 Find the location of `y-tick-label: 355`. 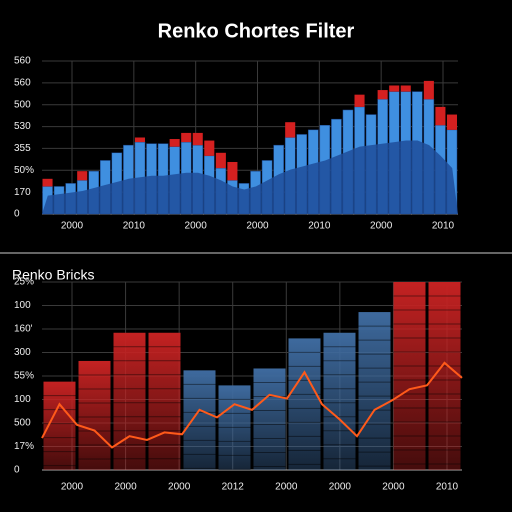

y-tick-label: 355 is located at coordinates (22, 148).